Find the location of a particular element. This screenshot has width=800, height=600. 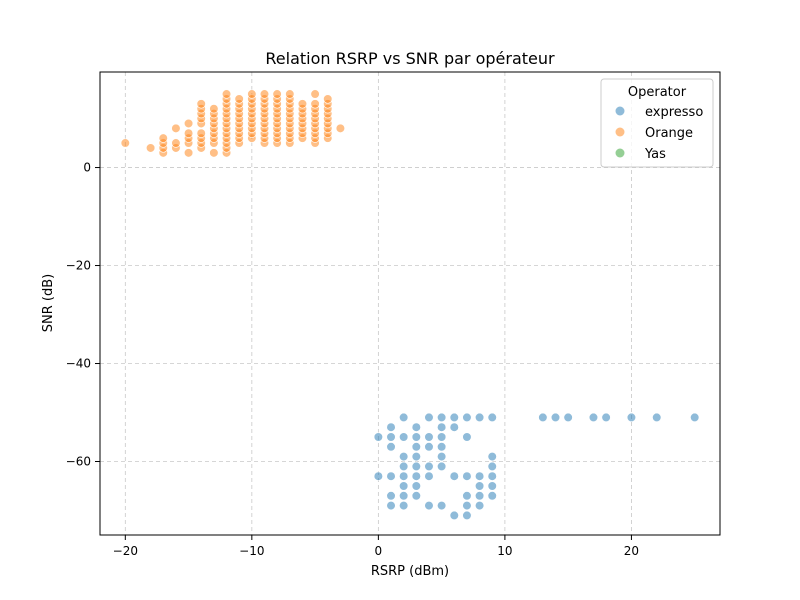

x-tick-label: −10 is located at coordinates (251, 551).